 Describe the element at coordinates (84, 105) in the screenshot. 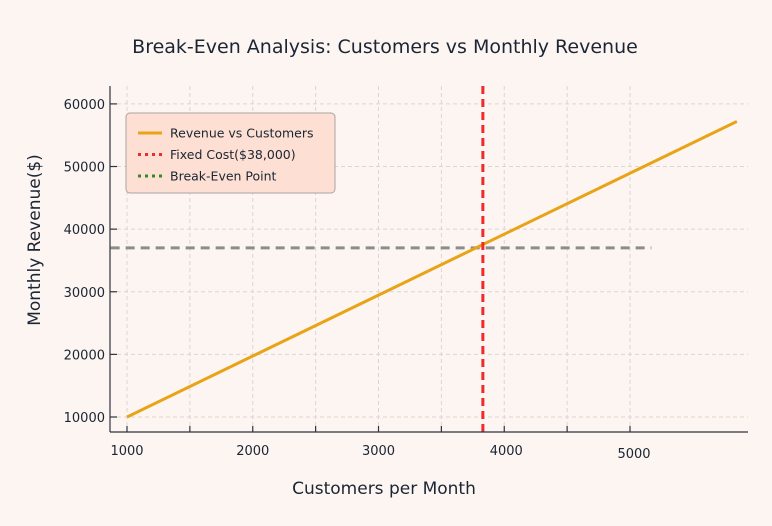

I see `y-tick-label: 60000` at that location.